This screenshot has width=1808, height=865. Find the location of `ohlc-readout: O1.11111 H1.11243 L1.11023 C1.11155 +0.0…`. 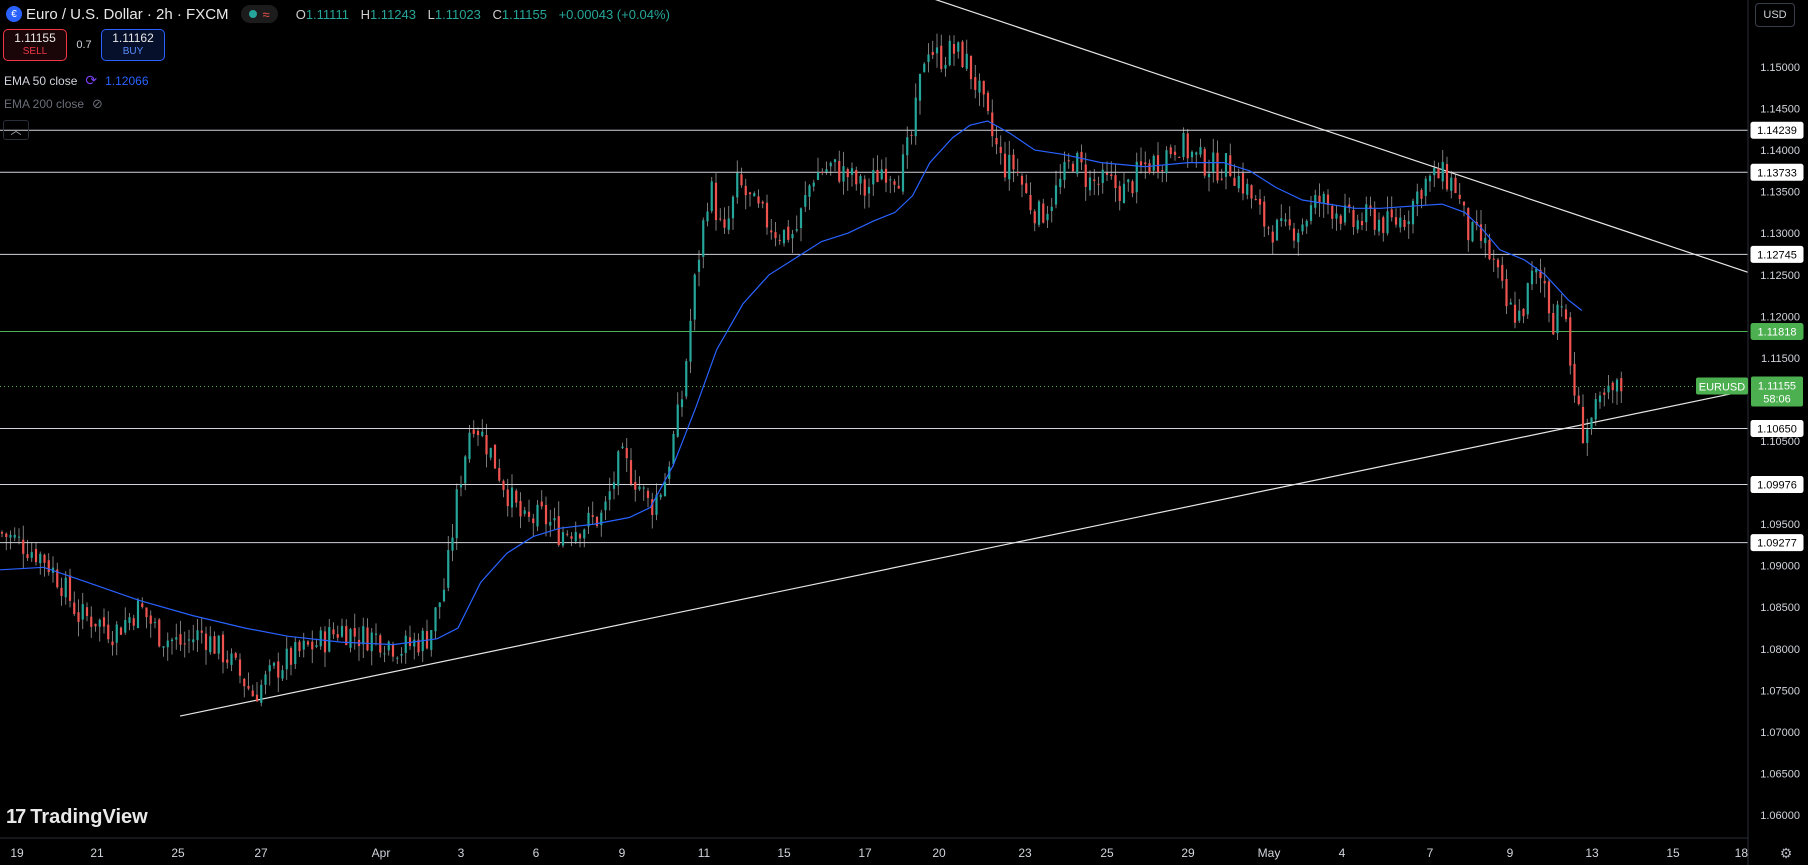

ohlc-readout: O1.11111 H1.11243 L1.11023 C1.11155 +0.0… is located at coordinates (482, 14).